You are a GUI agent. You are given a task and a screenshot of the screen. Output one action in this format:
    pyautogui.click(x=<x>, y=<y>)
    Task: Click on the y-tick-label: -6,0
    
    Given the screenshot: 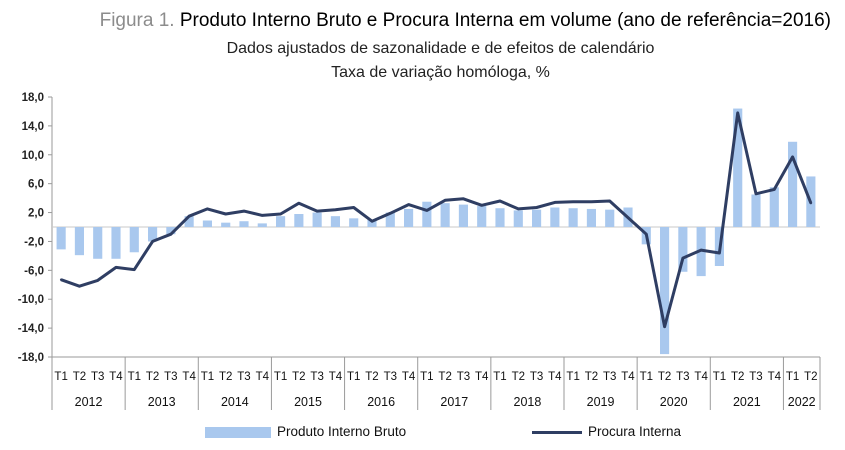 What is the action you would take?
    pyautogui.click(x=34, y=271)
    